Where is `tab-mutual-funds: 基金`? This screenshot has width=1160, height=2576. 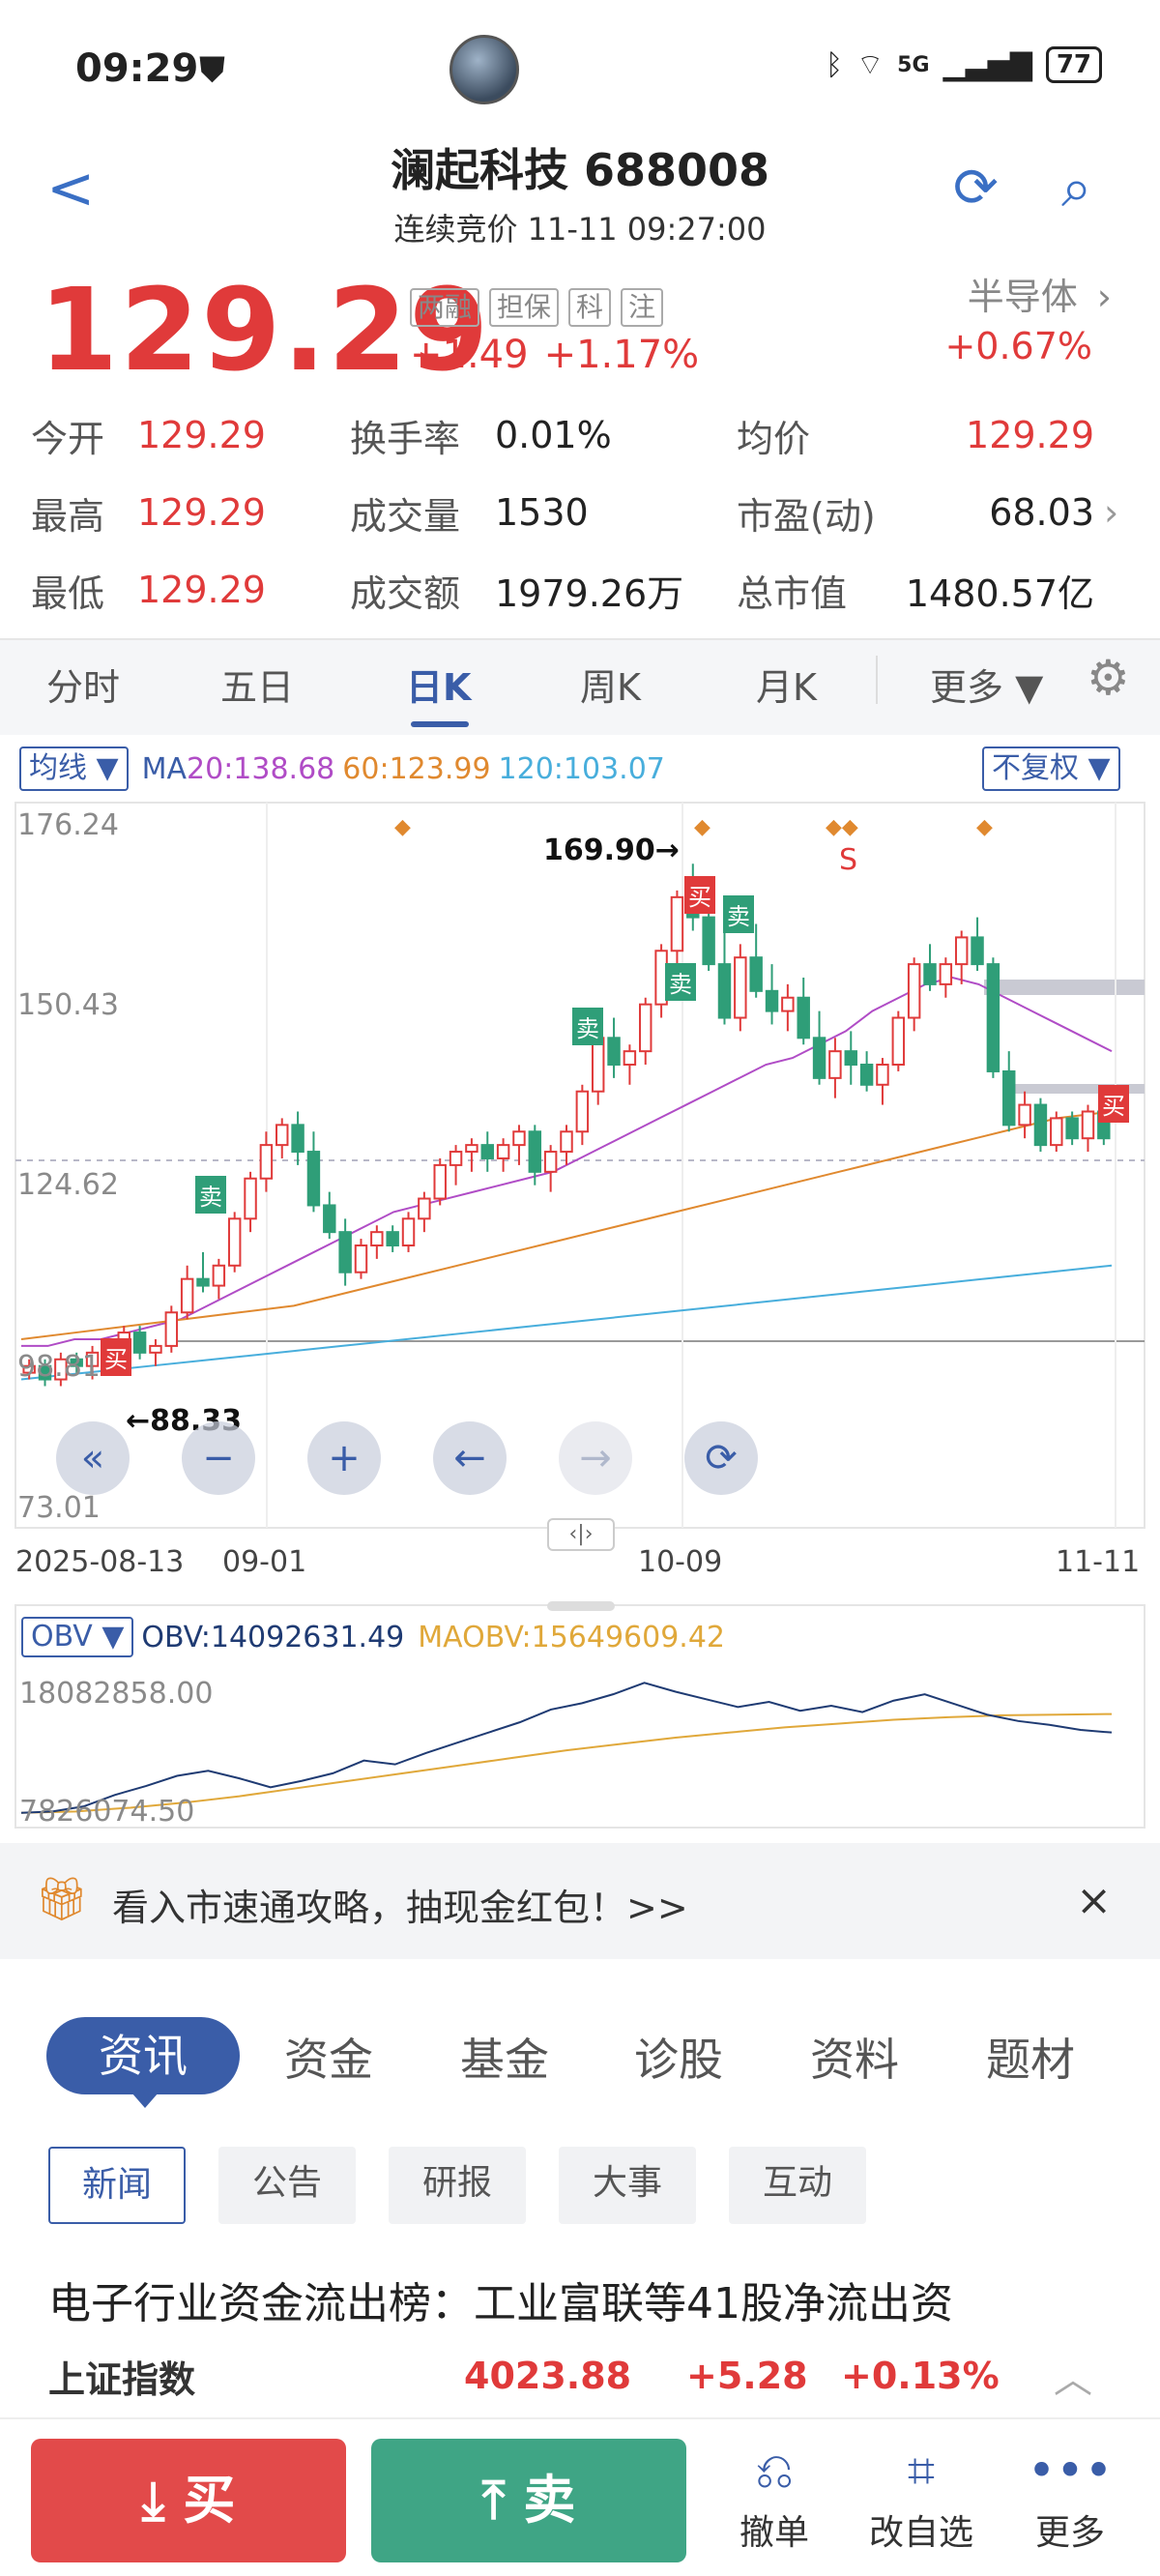
tab-mutual-funds: 基金 is located at coordinates (505, 2060).